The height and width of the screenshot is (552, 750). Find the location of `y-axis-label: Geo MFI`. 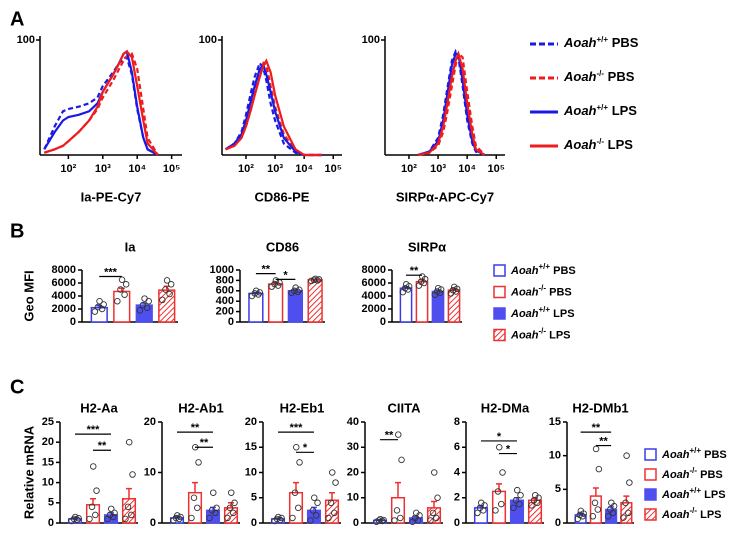

y-axis-label: Geo MFI is located at coordinates (28, 295).